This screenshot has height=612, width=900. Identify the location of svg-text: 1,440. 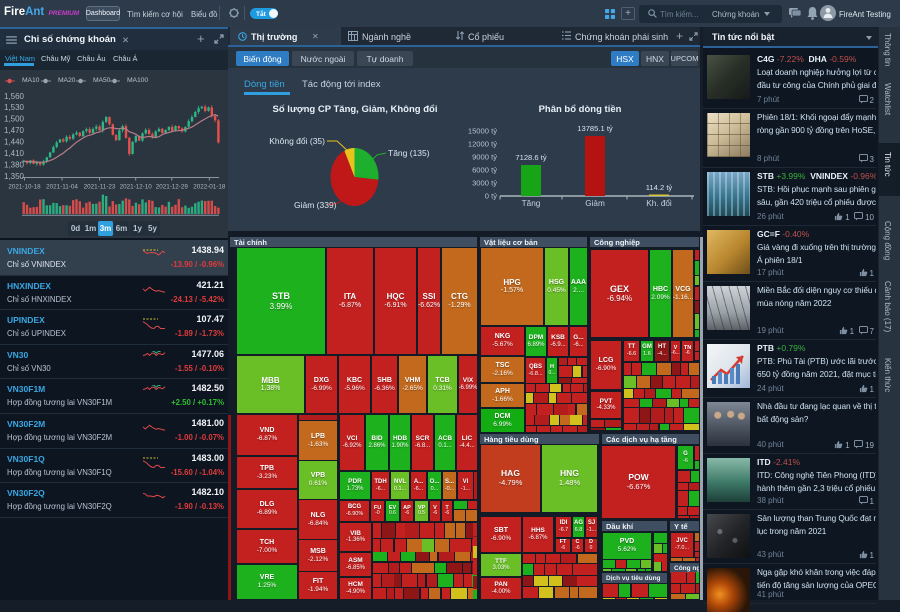
(14, 142).